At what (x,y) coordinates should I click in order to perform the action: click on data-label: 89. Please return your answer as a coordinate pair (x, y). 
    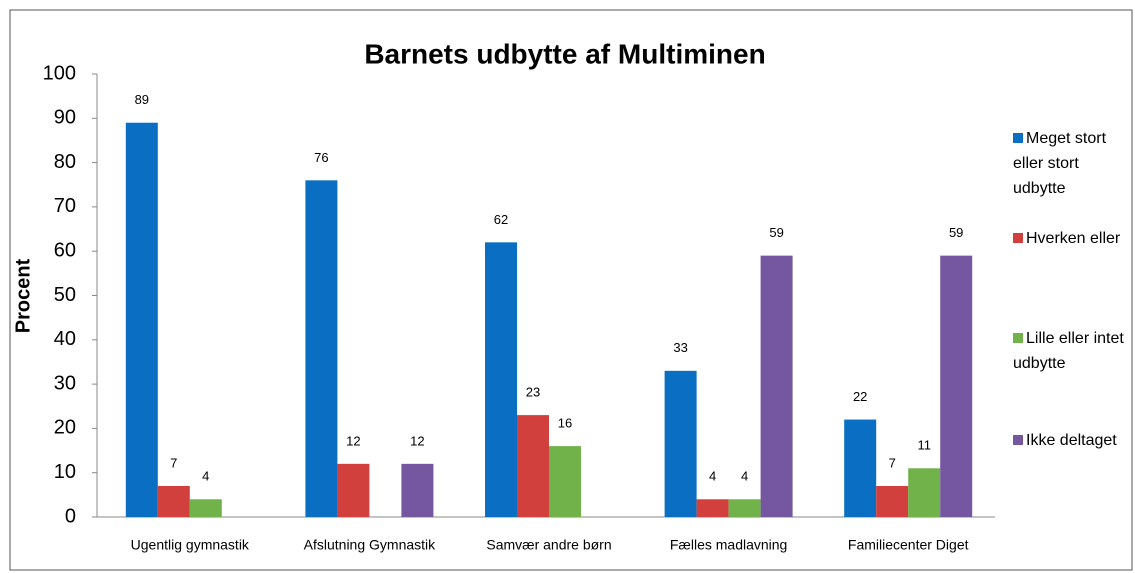
    Looking at the image, I should click on (142, 99).